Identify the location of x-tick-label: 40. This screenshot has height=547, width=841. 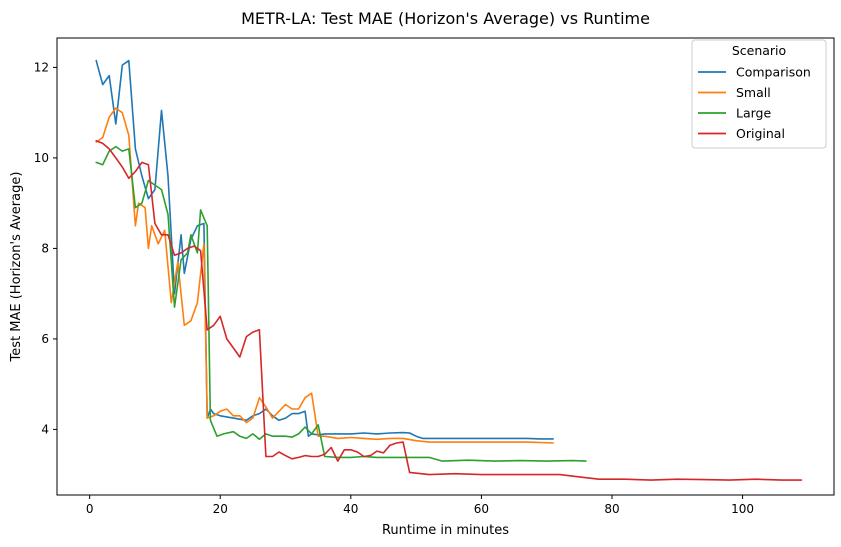
(350, 509).